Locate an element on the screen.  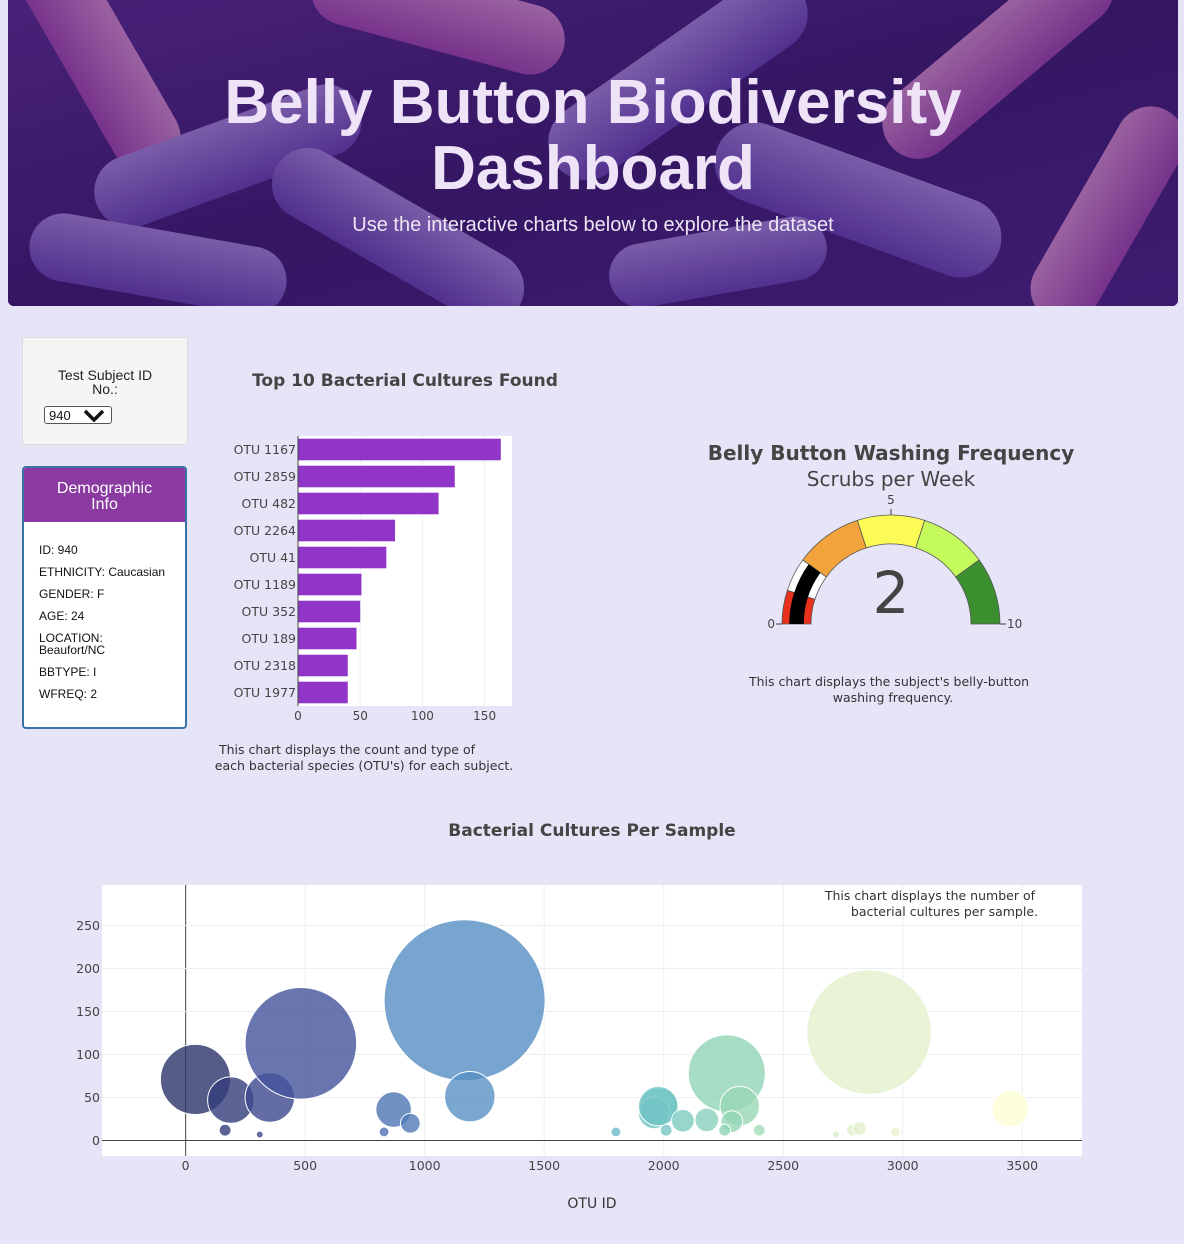
demographic-id: ID: 940 is located at coordinates (58, 550).